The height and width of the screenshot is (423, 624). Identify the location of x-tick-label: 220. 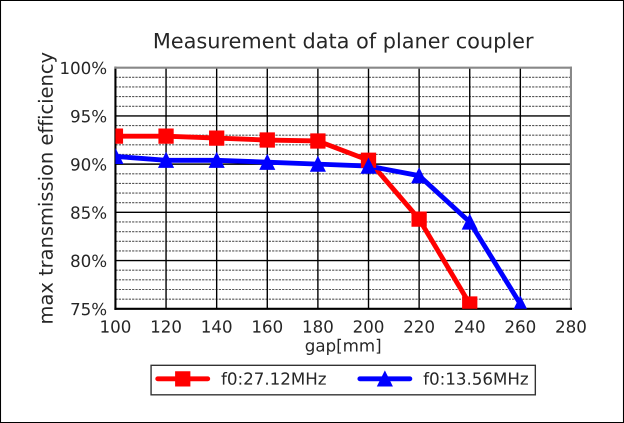
(419, 326).